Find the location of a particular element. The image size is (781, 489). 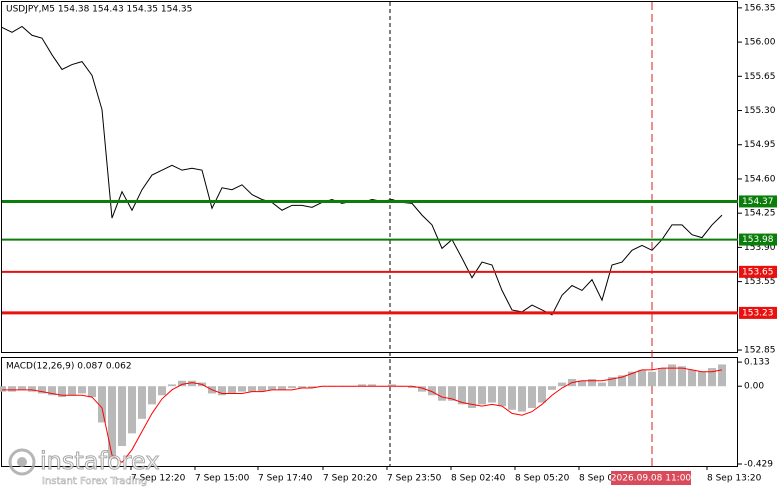

x-tick-label: 7 Sep 15:00 is located at coordinates (222, 479).